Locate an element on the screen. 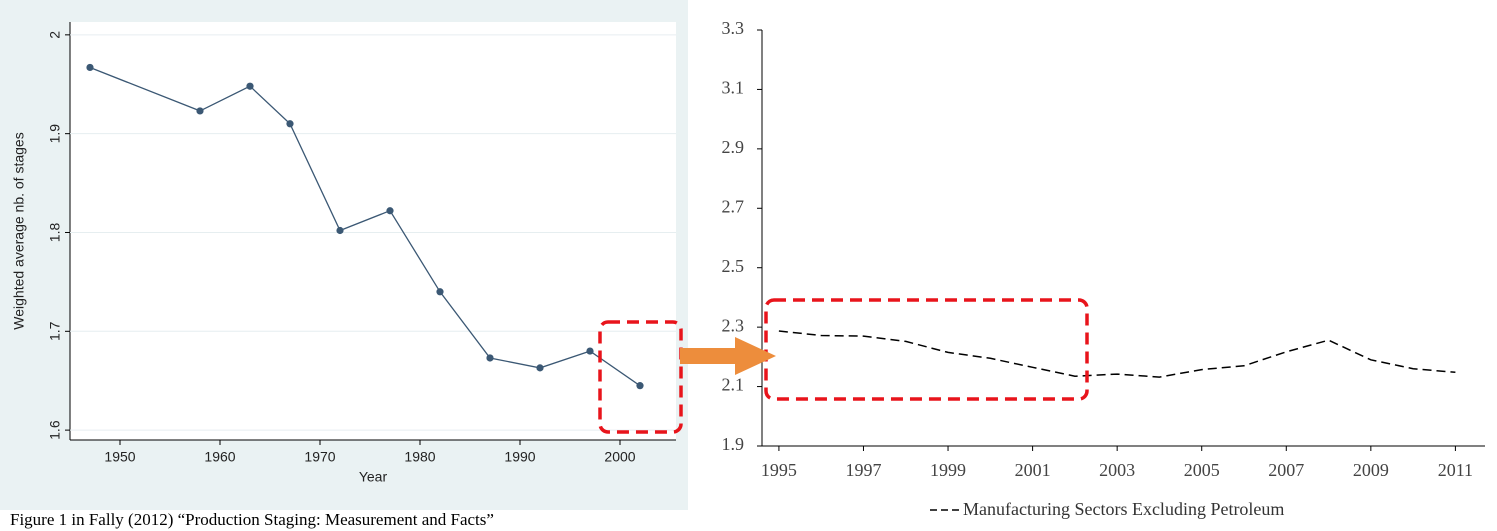 The height and width of the screenshot is (531, 1497). y-tick-label: 2 is located at coordinates (55, 35).